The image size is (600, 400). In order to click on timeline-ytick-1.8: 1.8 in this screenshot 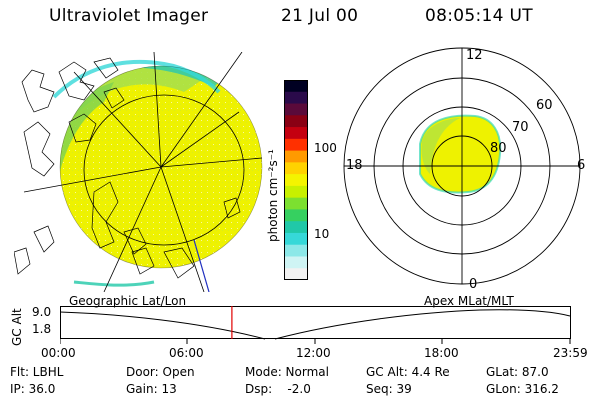, I will do `click(42, 329)`.